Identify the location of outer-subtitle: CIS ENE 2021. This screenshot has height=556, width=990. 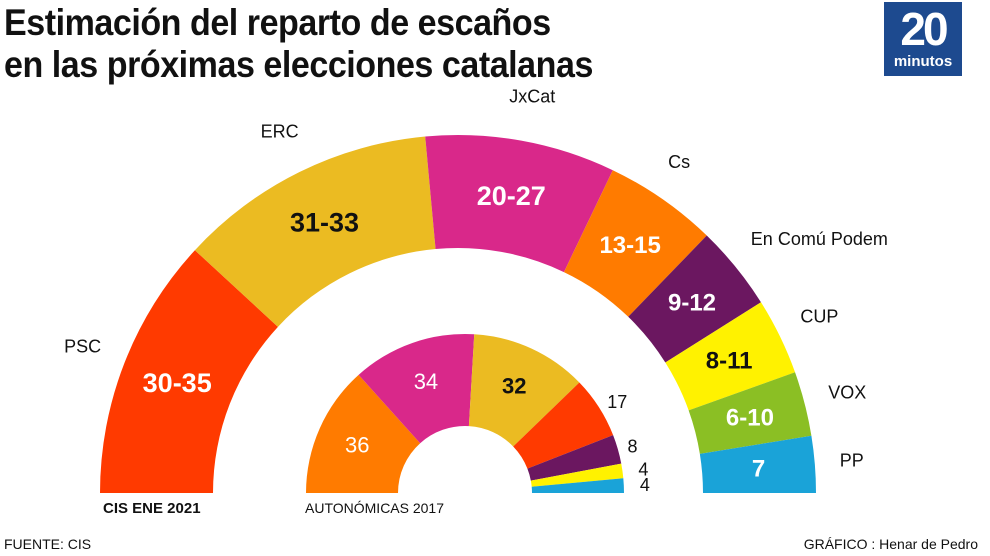
(152, 508).